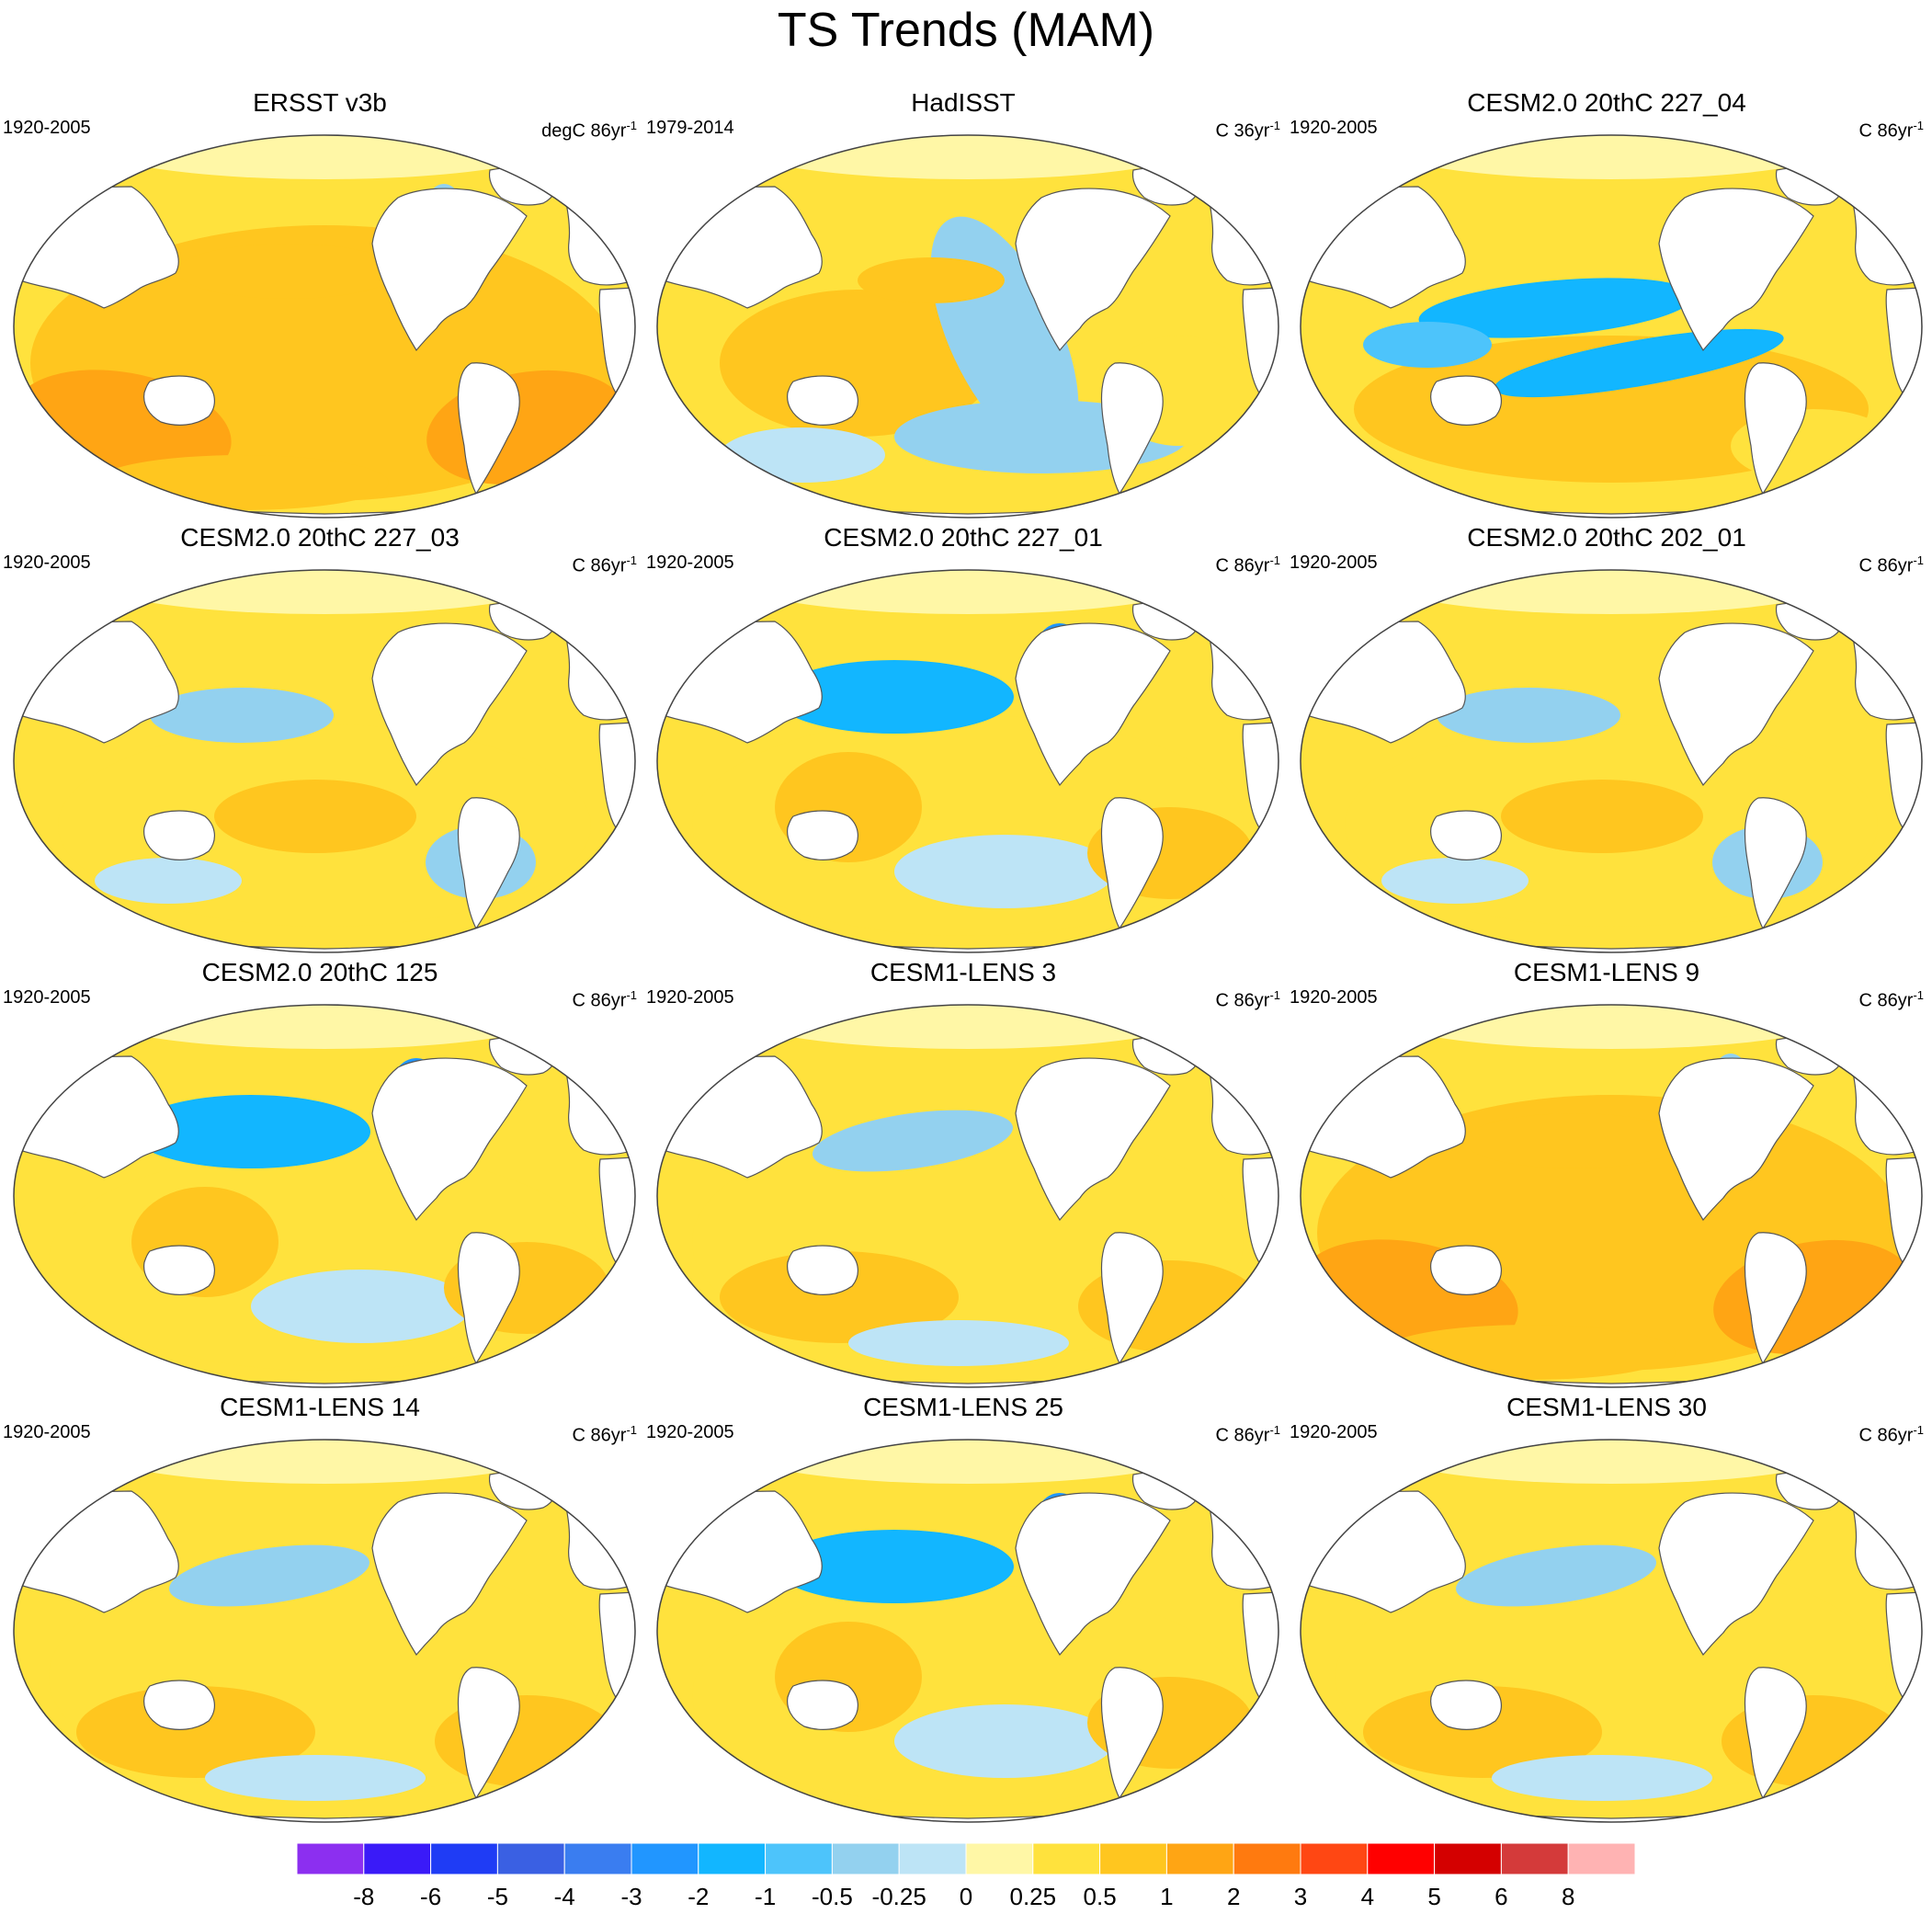 Image resolution: width=1932 pixels, height=1914 pixels. I want to click on map-panel: ERSST v3b 1920-2005 degC 86yr-1, so click(320, 303).